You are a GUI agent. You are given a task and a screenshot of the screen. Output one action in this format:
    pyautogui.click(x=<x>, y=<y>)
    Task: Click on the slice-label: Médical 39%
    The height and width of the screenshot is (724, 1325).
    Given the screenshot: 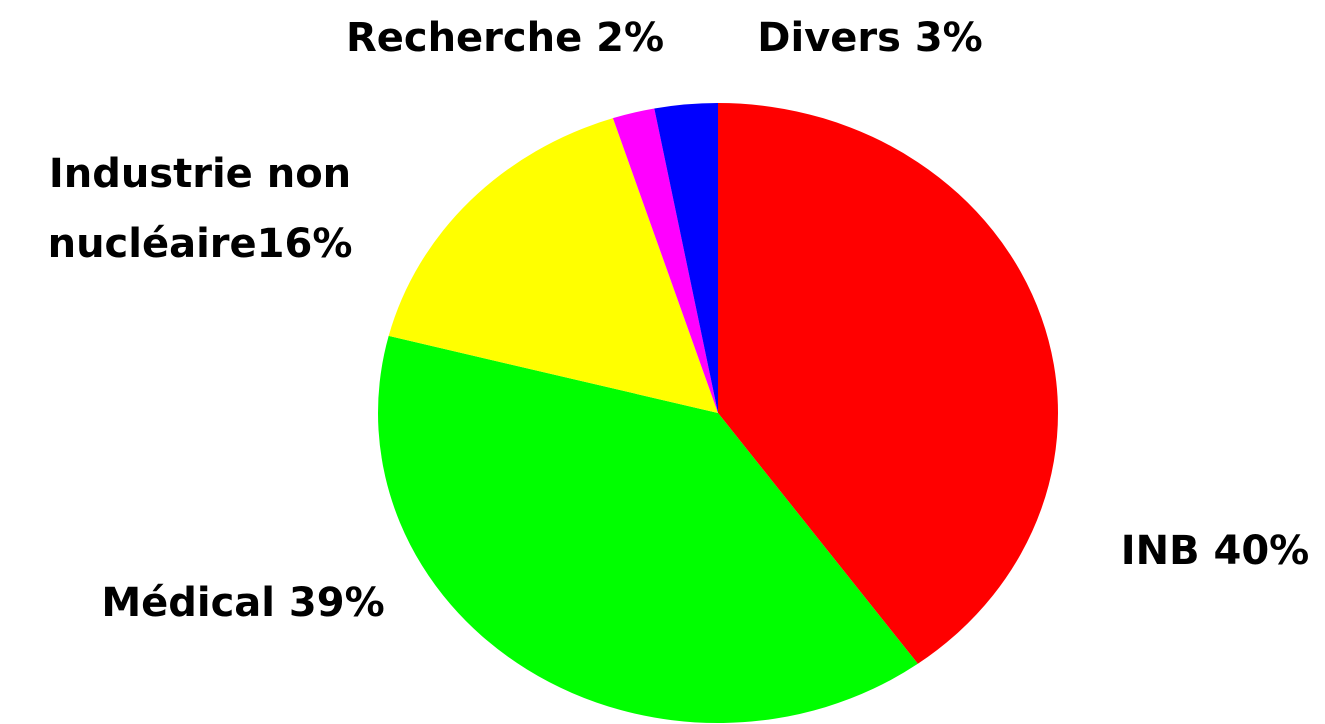 What is the action you would take?
    pyautogui.click(x=242, y=603)
    